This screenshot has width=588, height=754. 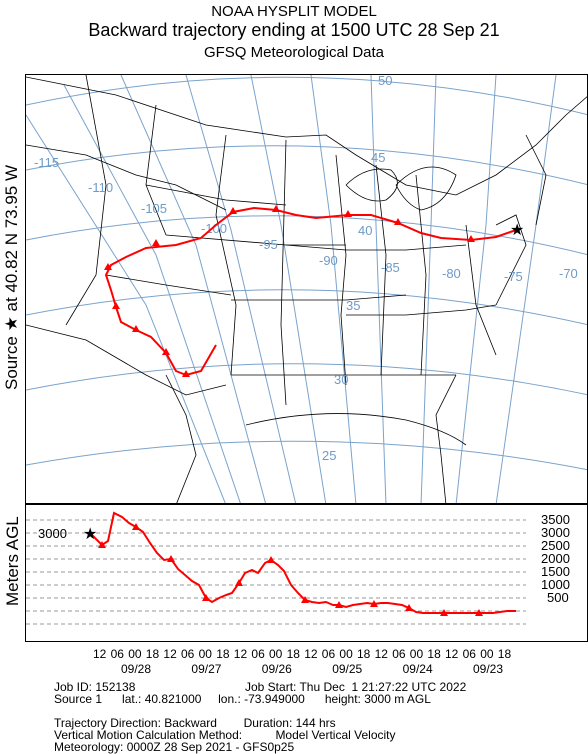 I want to click on lat-label-50: 50, so click(x=385, y=81).